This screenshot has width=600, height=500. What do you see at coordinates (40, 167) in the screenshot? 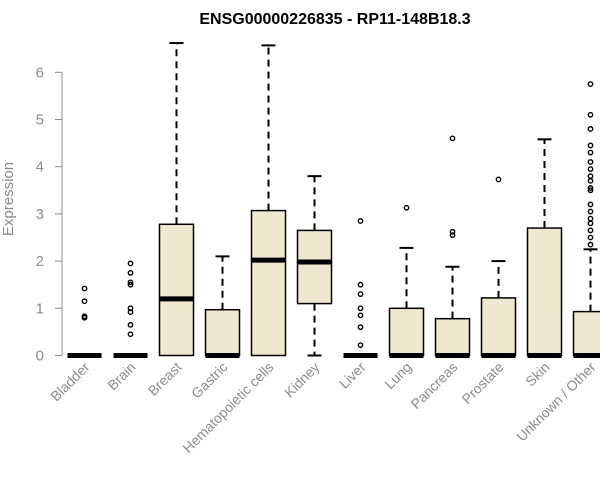
I see `y-tick-label: 4` at bounding box center [40, 167].